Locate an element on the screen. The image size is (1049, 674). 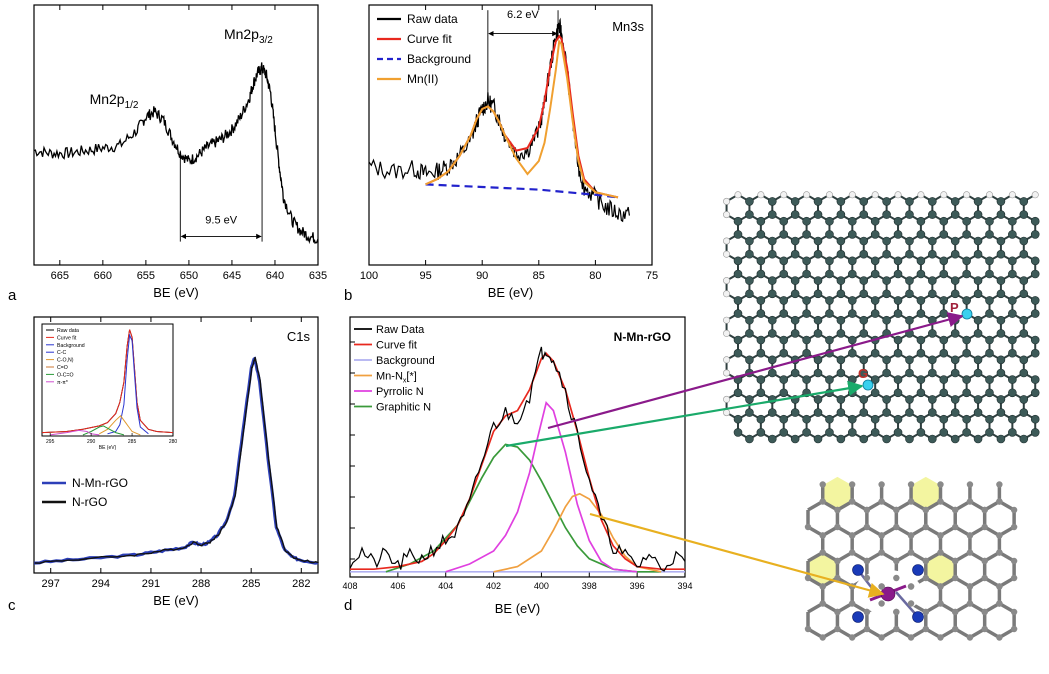
graphitic-n-atom is located at coordinates (868, 385).